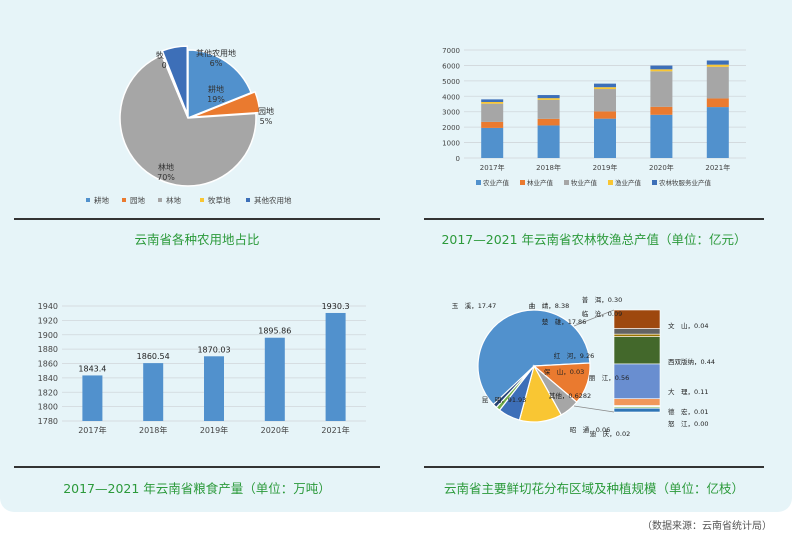 The height and width of the screenshot is (543, 792). I want to click on y-tick-3: 1820, so click(48, 392).